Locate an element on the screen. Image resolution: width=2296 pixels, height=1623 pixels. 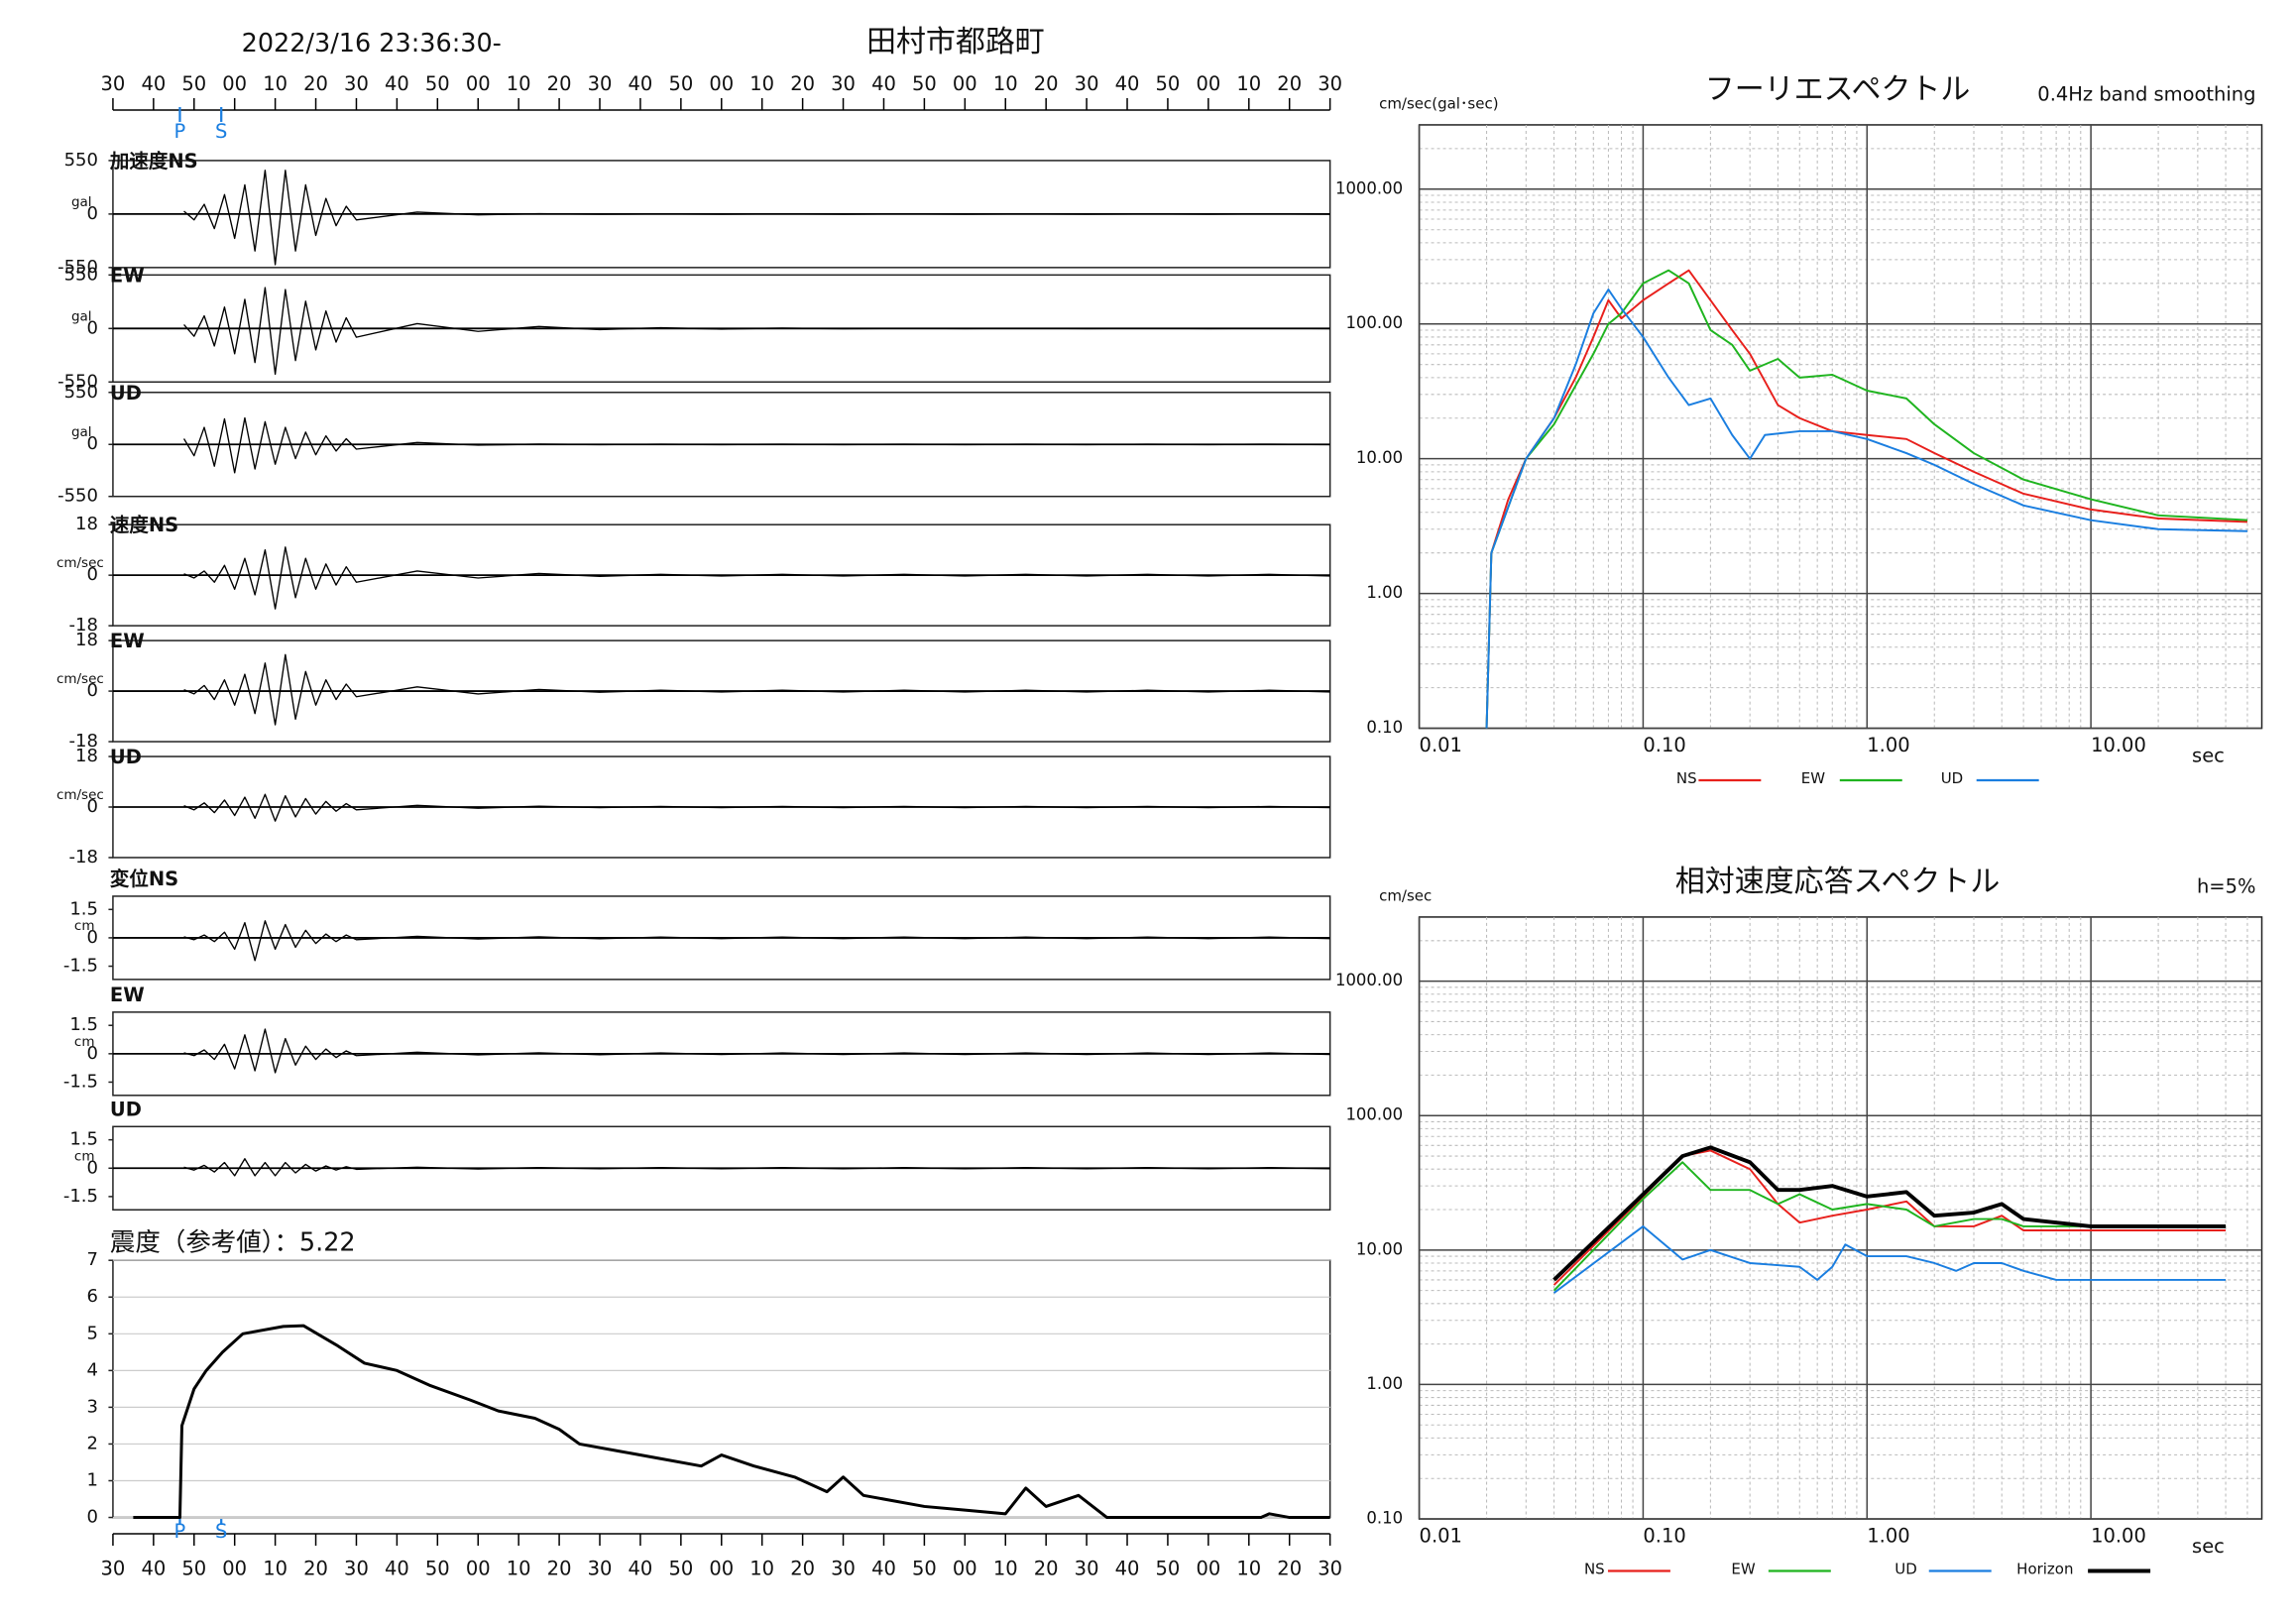
phase-label: S is located at coordinates (221, 131).